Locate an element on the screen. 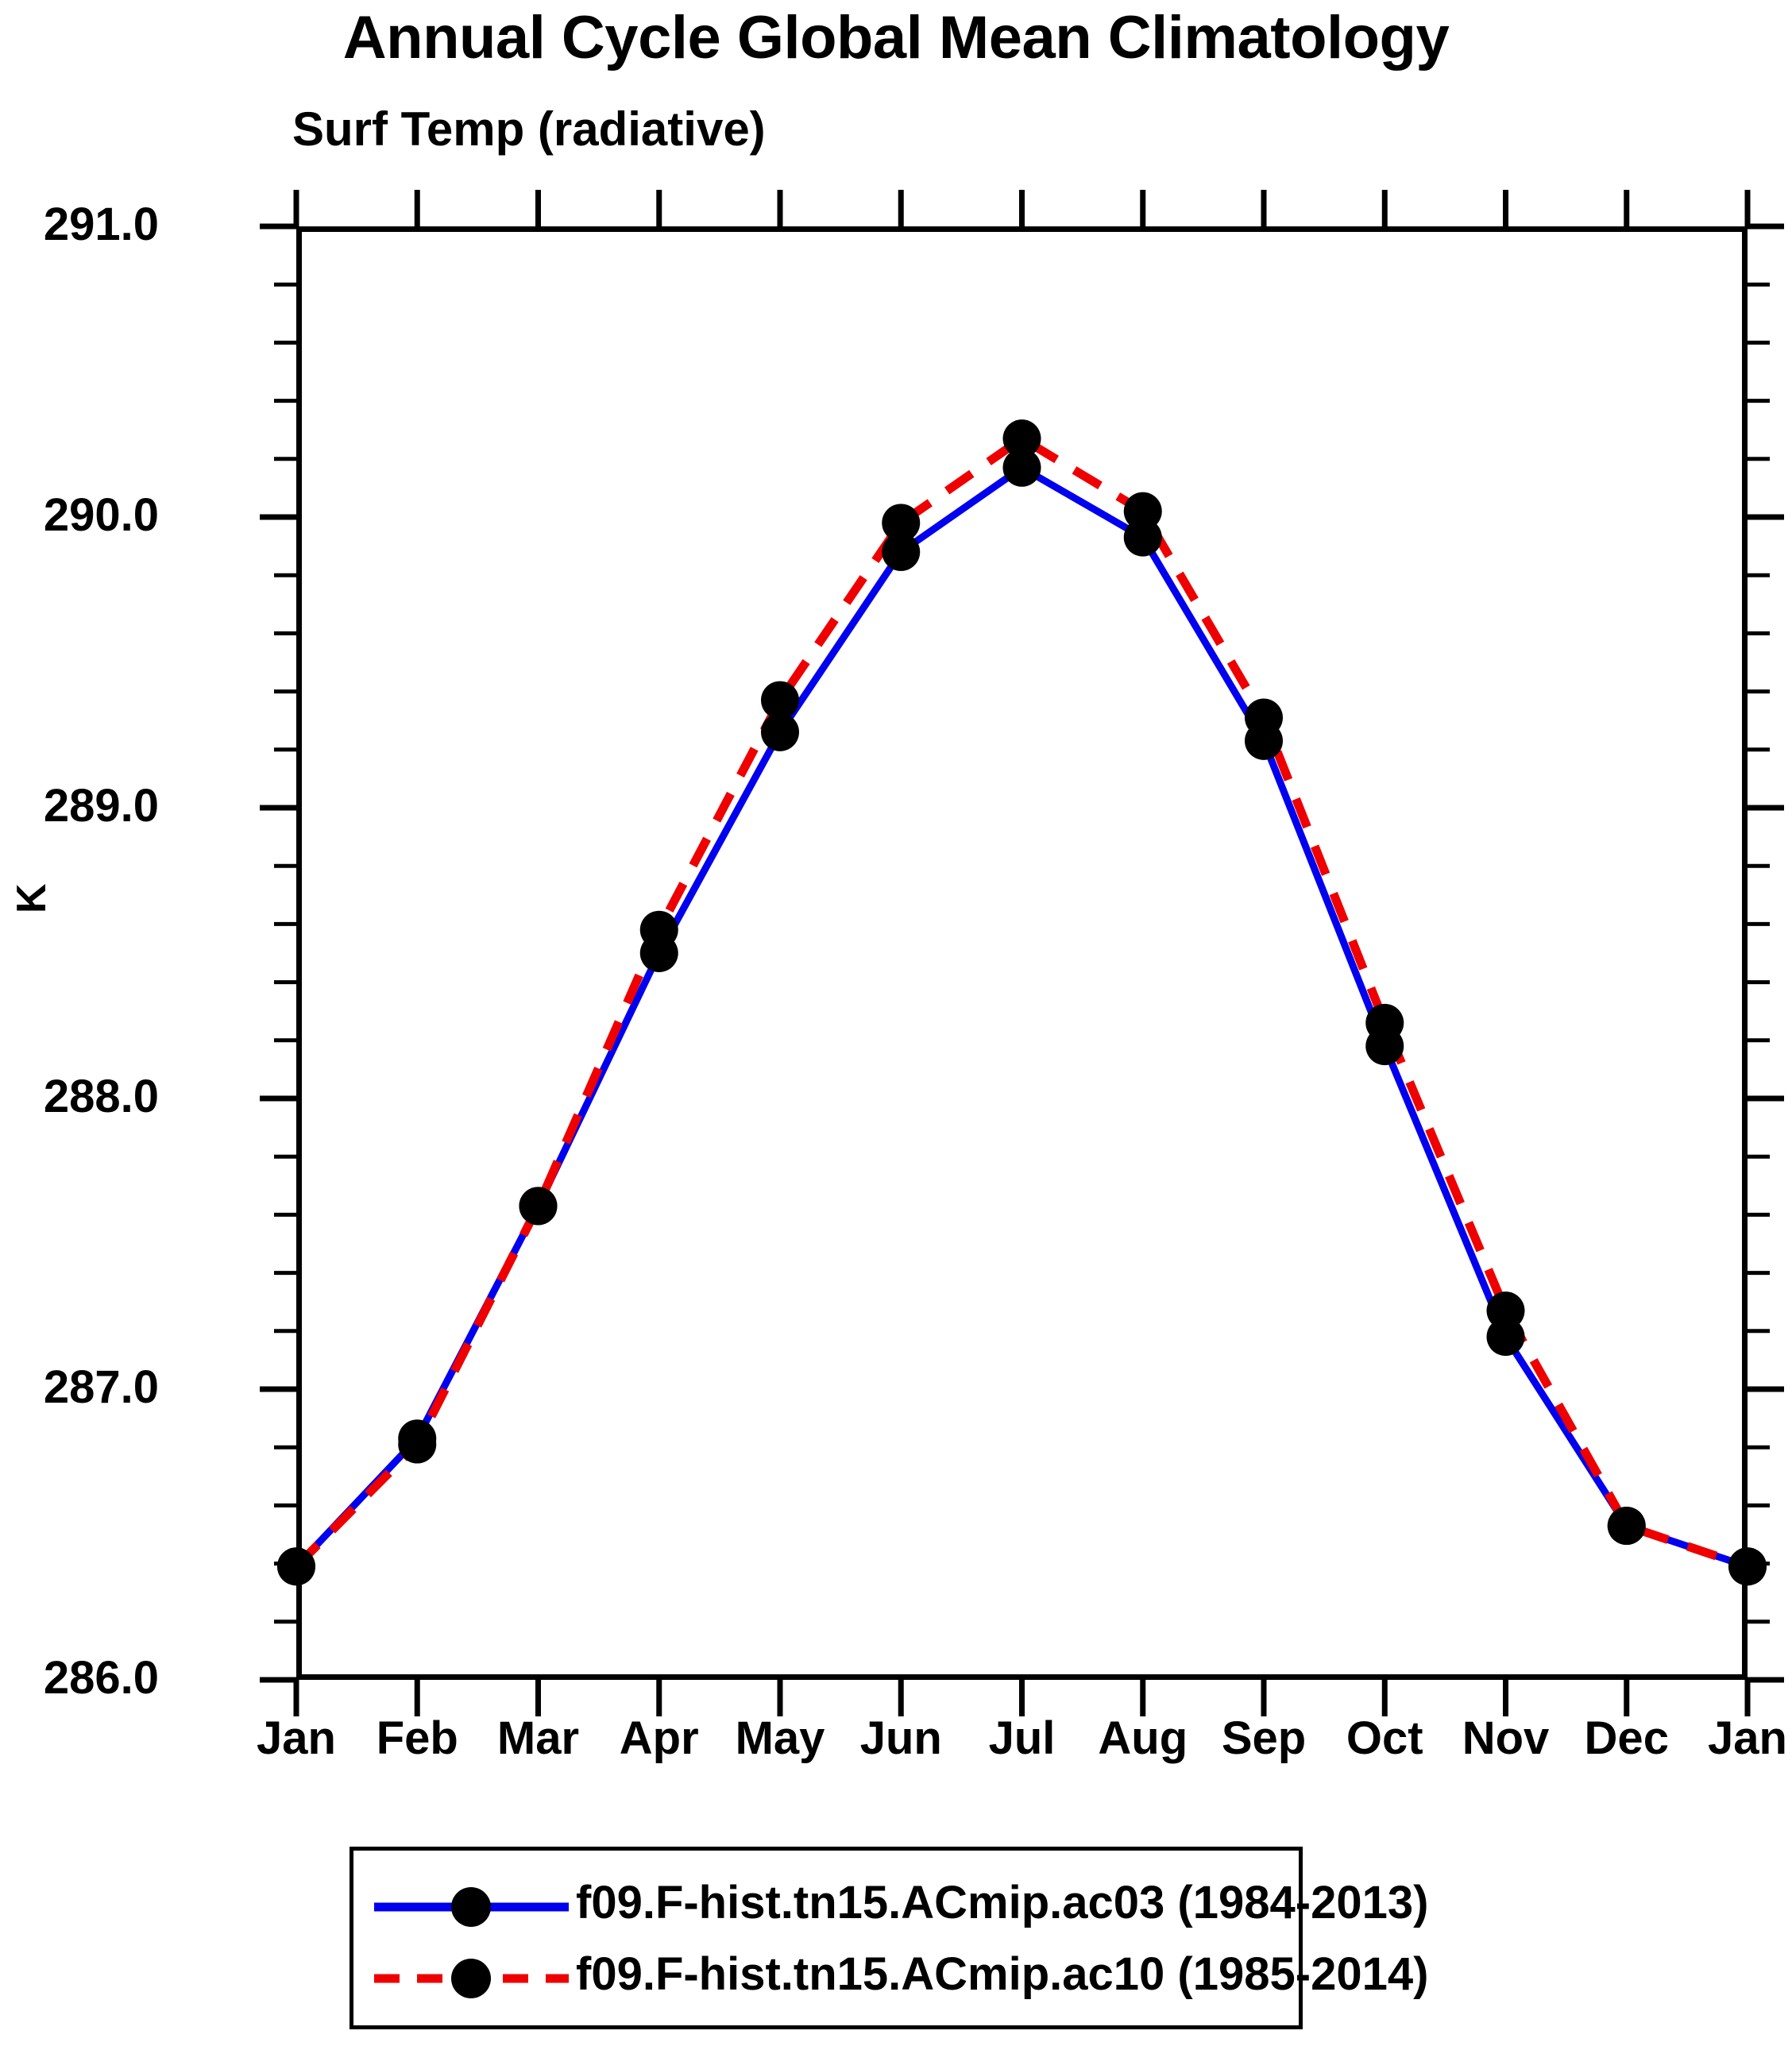  page-title: Annual Cycle Global Mean Climatology is located at coordinates (896, 37).